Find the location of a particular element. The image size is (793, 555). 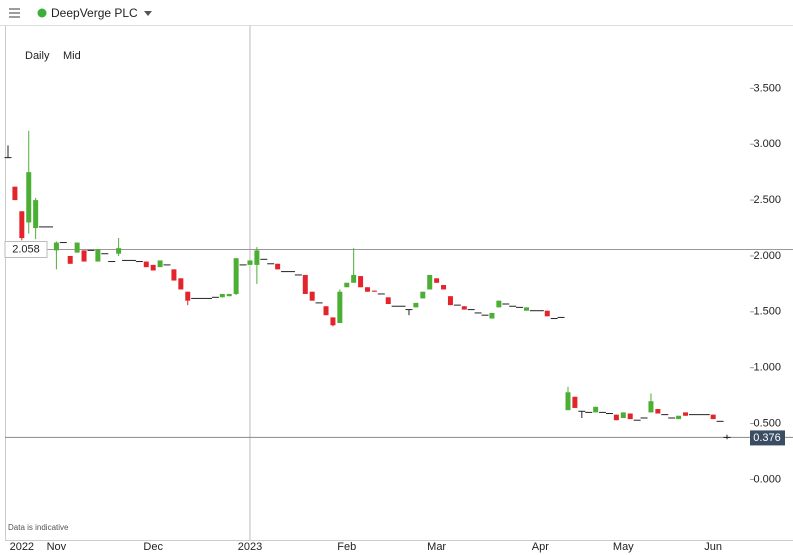

last-price-label: 0.376 is located at coordinates (767, 438).